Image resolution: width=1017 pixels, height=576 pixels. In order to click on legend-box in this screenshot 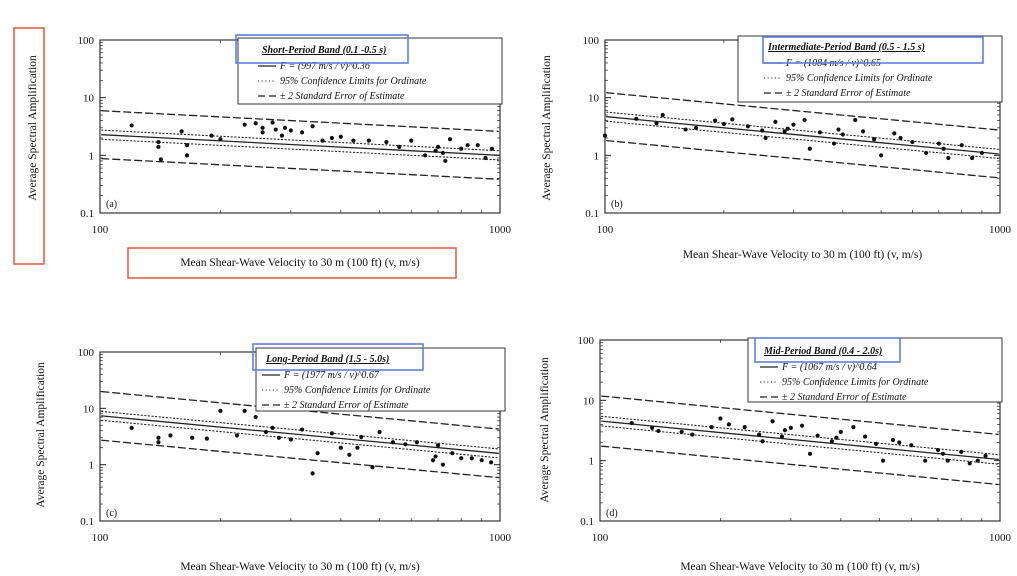, I will do `click(875, 370)`.